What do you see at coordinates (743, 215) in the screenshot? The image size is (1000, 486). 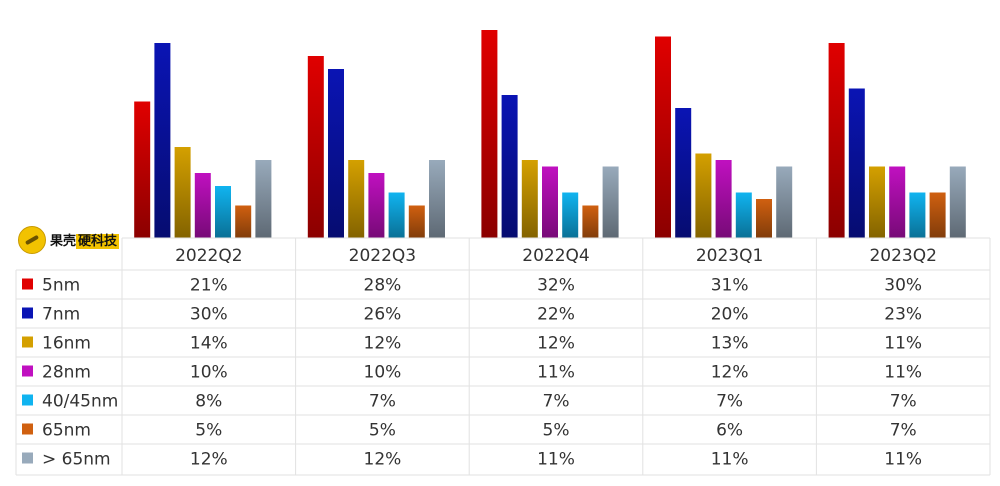 I see `bar-2023Q1-4045nm` at bounding box center [743, 215].